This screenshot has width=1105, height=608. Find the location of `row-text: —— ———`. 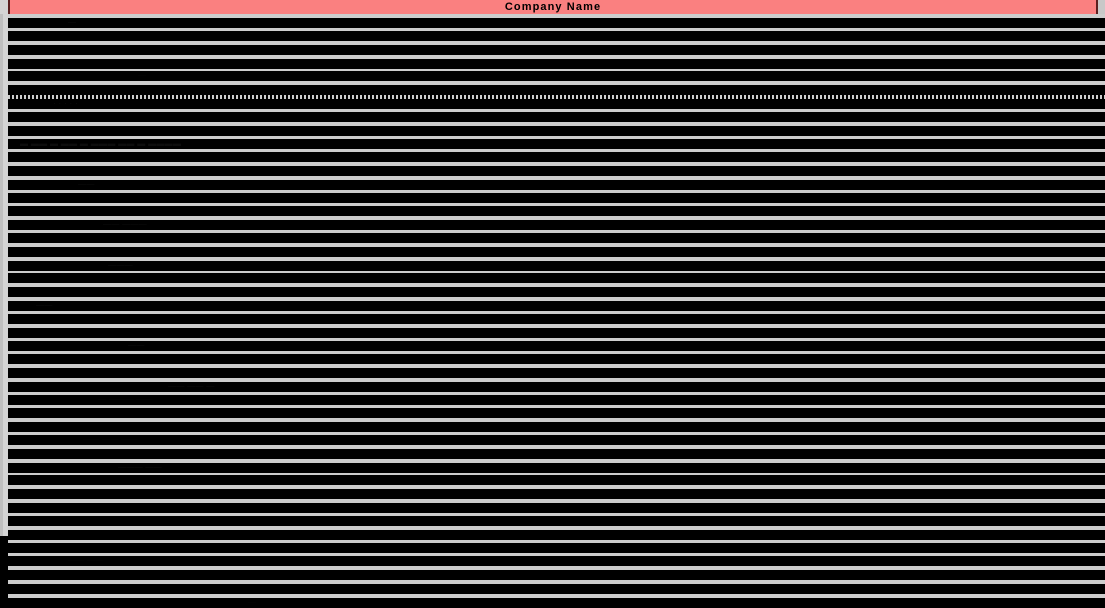

row-text: —— ——— is located at coordinates (125, 224).